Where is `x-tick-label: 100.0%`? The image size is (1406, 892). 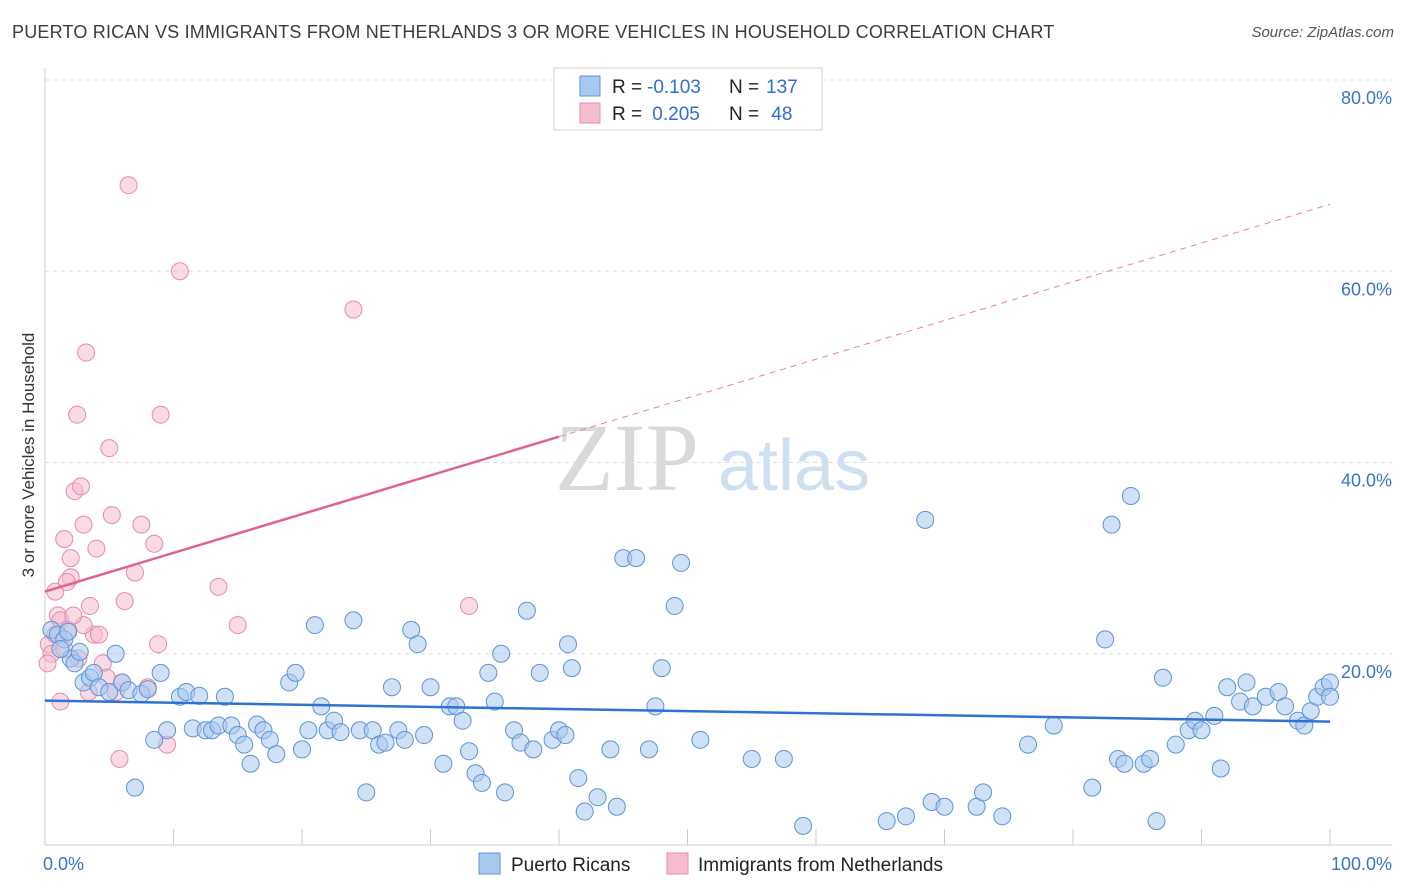
x-tick-label: 100.0% is located at coordinates (1361, 864).